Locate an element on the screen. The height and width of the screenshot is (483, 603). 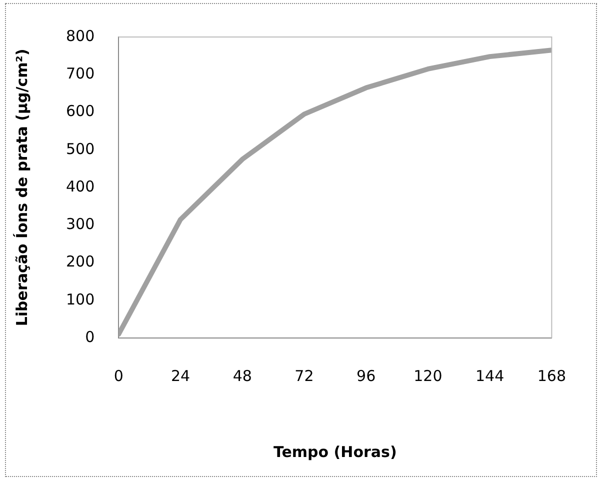
y-tick-label: 0 is located at coordinates (90, 337).